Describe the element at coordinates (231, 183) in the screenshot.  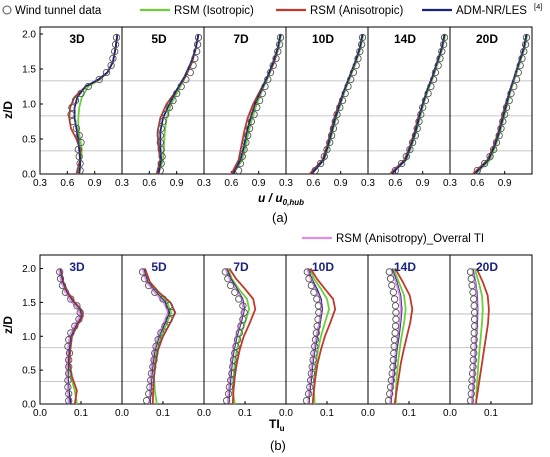
I see `x-tick-label: 0.6` at that location.